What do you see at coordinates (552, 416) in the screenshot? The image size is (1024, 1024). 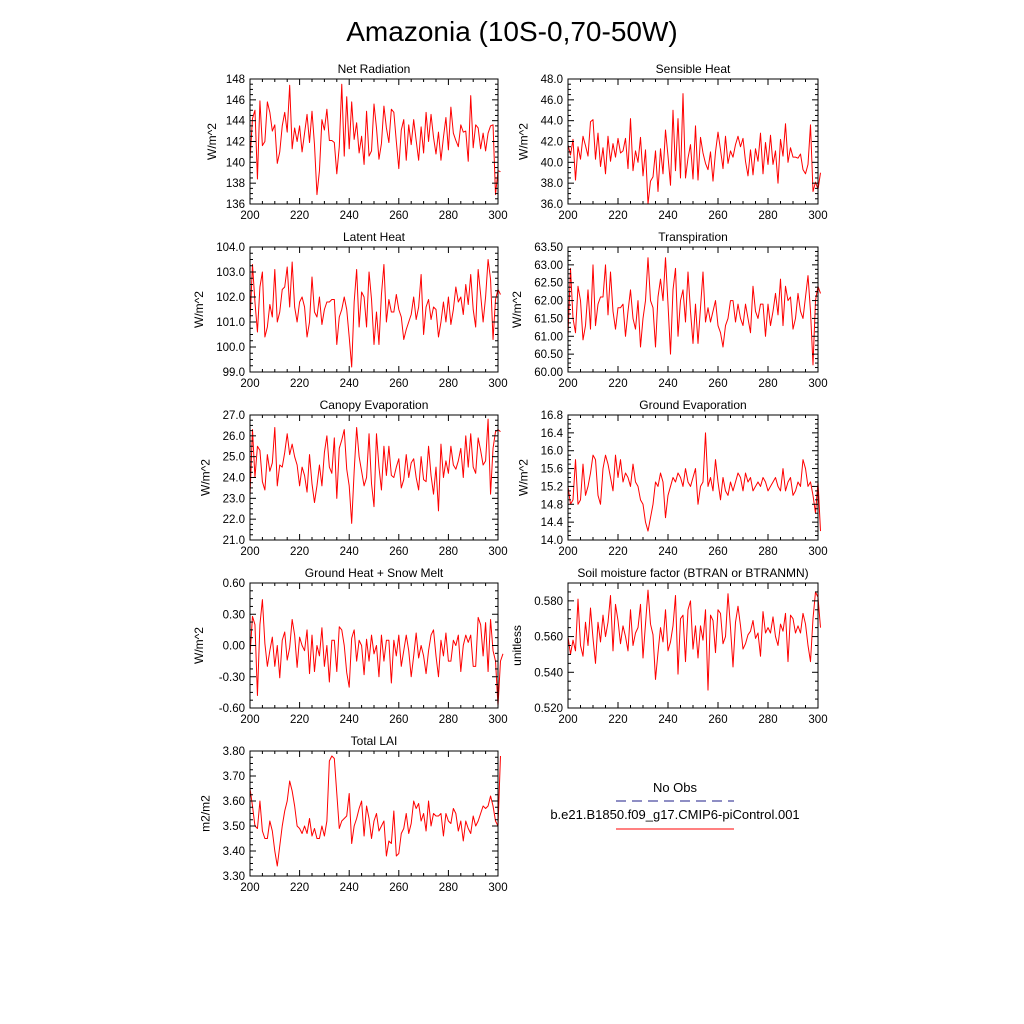 I see `y-tick-label: 16.8` at bounding box center [552, 416].